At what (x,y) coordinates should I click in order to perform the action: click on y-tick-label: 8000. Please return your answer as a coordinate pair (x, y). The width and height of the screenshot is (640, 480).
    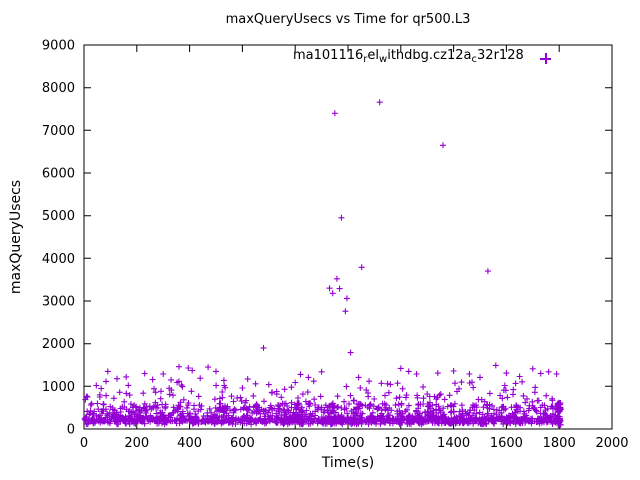
    Looking at the image, I should click on (58, 88).